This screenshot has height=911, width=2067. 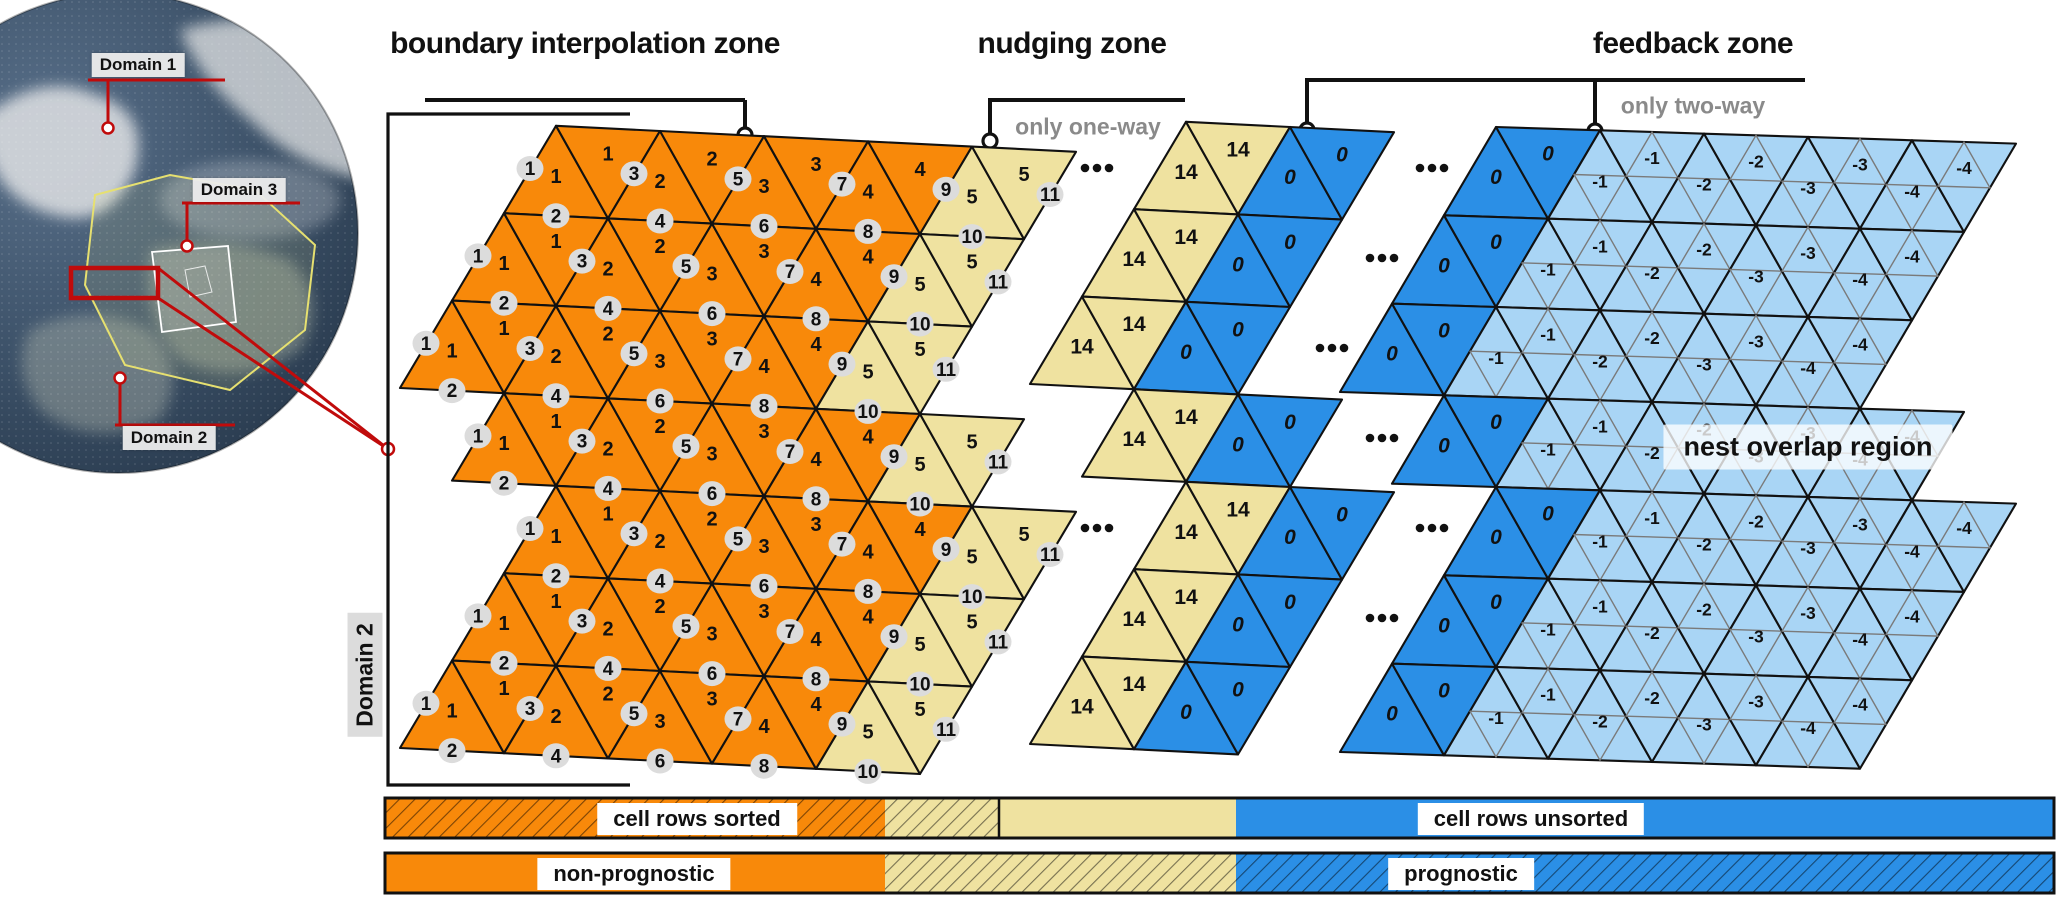 What do you see at coordinates (169, 438) in the screenshot?
I see `globe-domain2-label: Domain 2` at bounding box center [169, 438].